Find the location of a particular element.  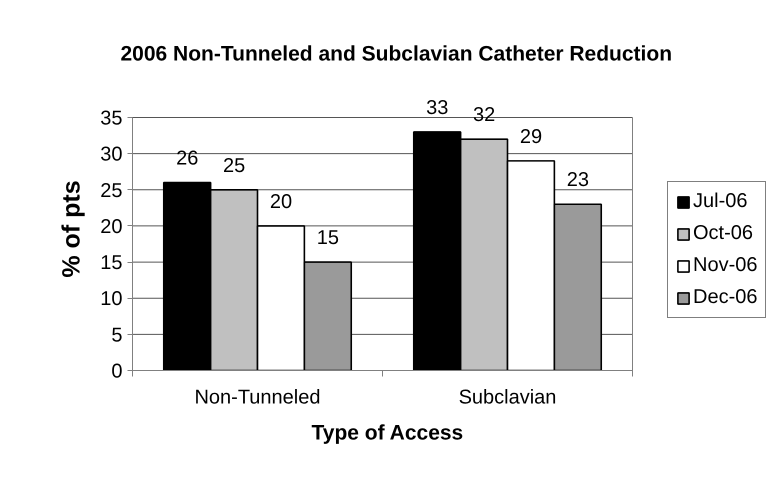

y-tick-label: 35 is located at coordinates (111, 119).